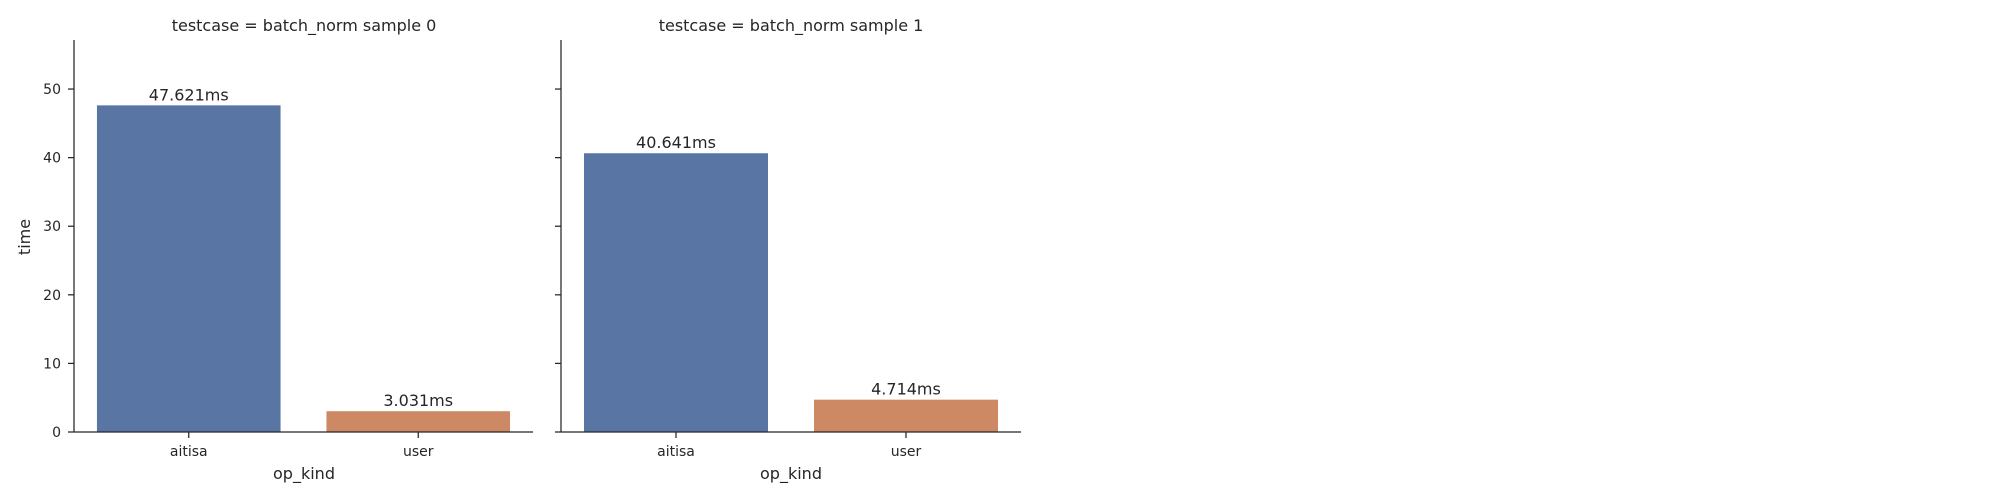  What do you see at coordinates (56, 433) in the screenshot?
I see `y-tick-label: 0` at bounding box center [56, 433].